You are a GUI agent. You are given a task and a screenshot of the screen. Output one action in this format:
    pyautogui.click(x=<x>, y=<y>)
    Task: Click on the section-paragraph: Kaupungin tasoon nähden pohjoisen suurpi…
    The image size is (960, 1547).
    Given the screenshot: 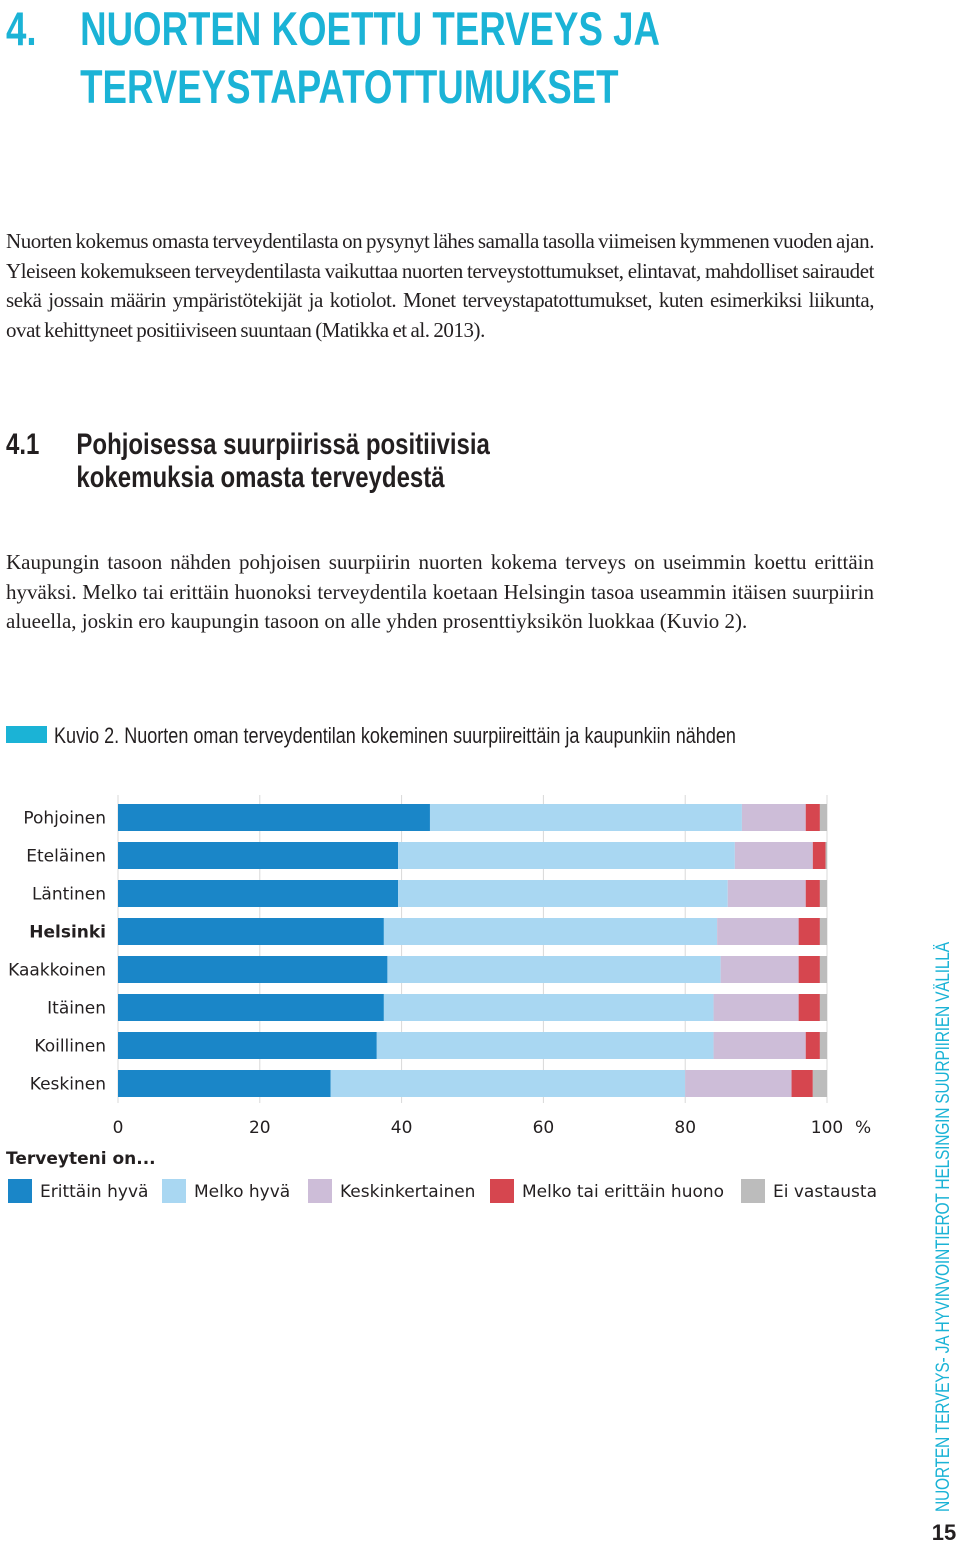 What is the action you would take?
    pyautogui.click(x=440, y=591)
    